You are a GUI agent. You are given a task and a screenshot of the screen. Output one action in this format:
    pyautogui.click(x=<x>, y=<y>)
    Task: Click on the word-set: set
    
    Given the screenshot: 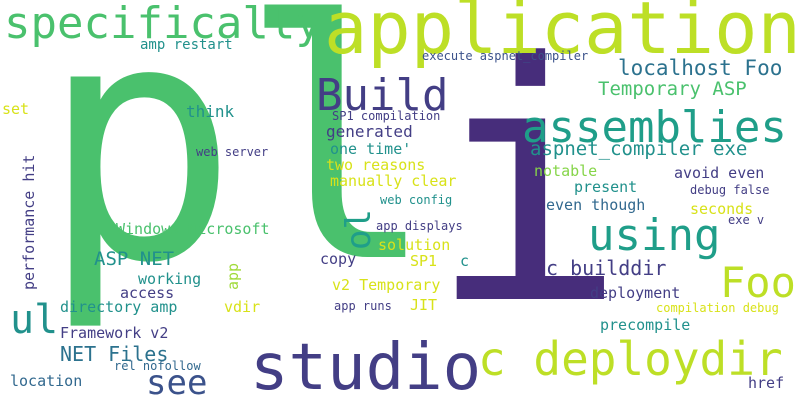 What is the action you would take?
    pyautogui.click(x=16, y=109)
    